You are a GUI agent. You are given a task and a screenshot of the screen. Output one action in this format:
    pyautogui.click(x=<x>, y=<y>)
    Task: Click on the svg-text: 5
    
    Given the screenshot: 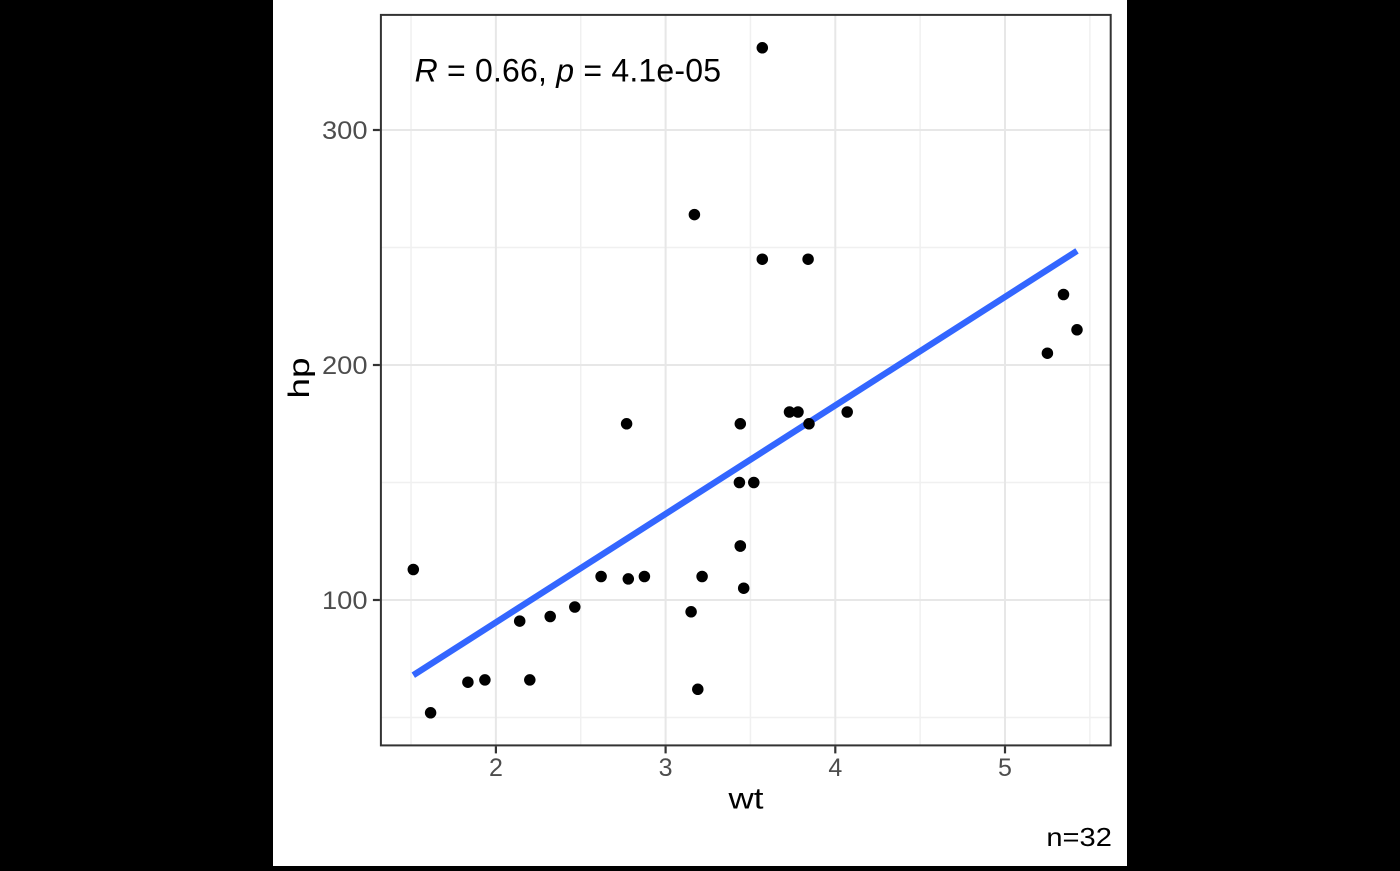 What is the action you would take?
    pyautogui.click(x=1005, y=768)
    